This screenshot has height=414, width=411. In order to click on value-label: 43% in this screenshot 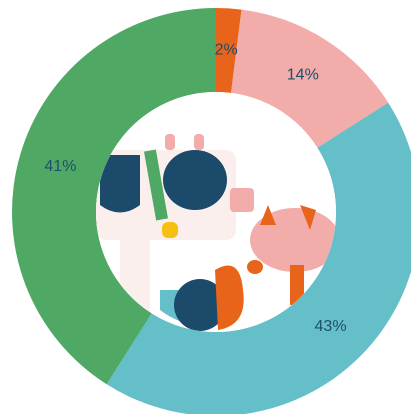, I will do `click(331, 326)`.